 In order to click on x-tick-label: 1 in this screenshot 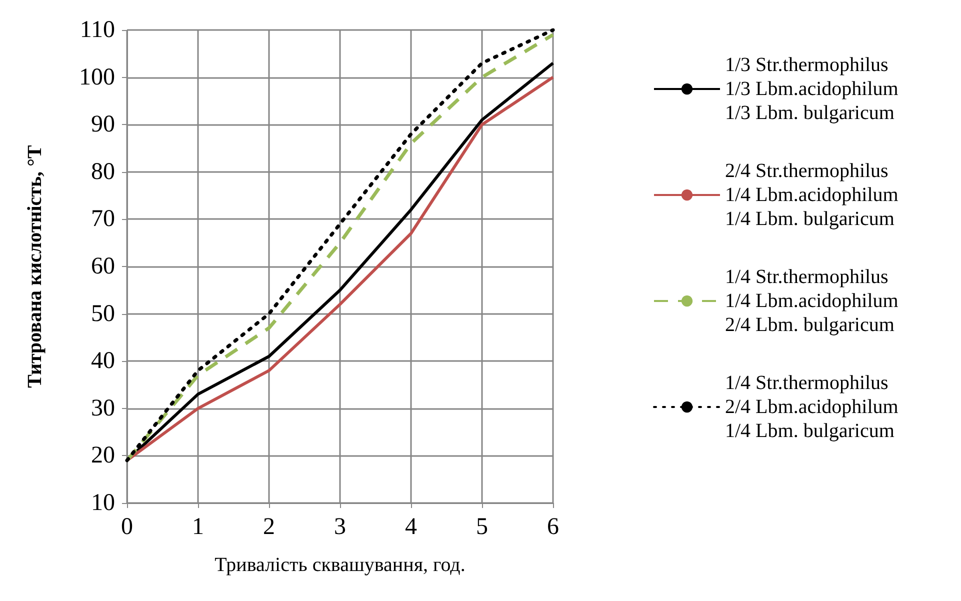, I will do `click(198, 527)`.